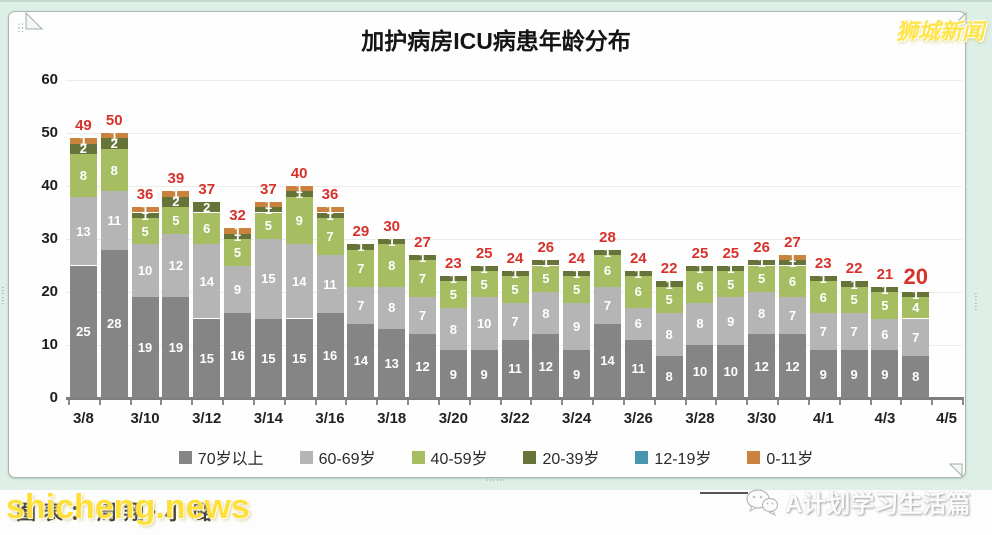 The height and width of the screenshot is (535, 992). I want to click on bar-segment-value: 12, so click(761, 366).